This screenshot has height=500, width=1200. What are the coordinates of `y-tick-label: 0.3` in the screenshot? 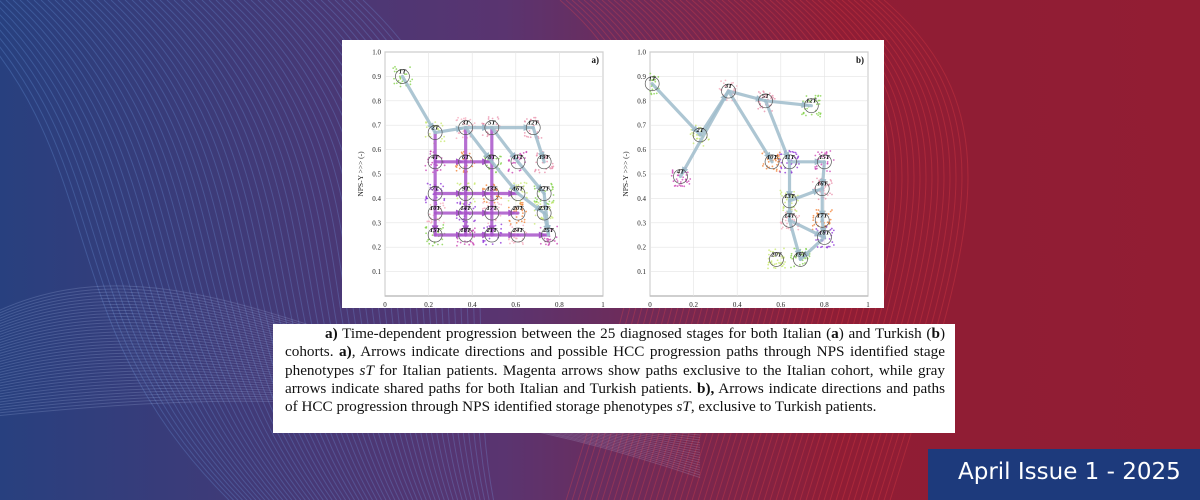 It's located at (641, 223).